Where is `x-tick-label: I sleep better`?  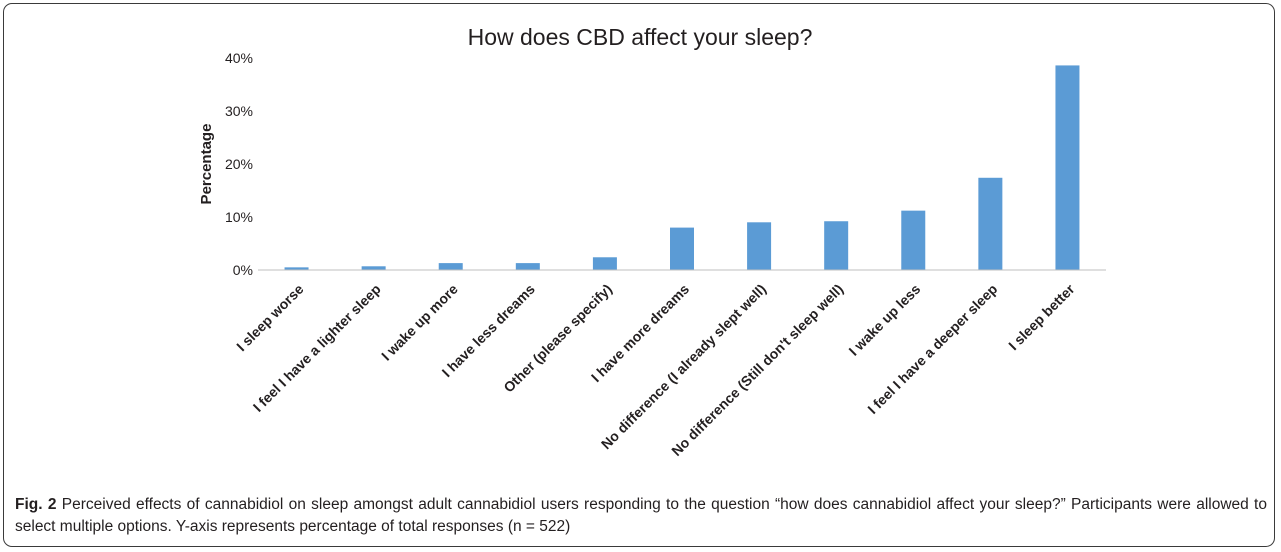
x-tick-label: I sleep better is located at coordinates (1041, 316).